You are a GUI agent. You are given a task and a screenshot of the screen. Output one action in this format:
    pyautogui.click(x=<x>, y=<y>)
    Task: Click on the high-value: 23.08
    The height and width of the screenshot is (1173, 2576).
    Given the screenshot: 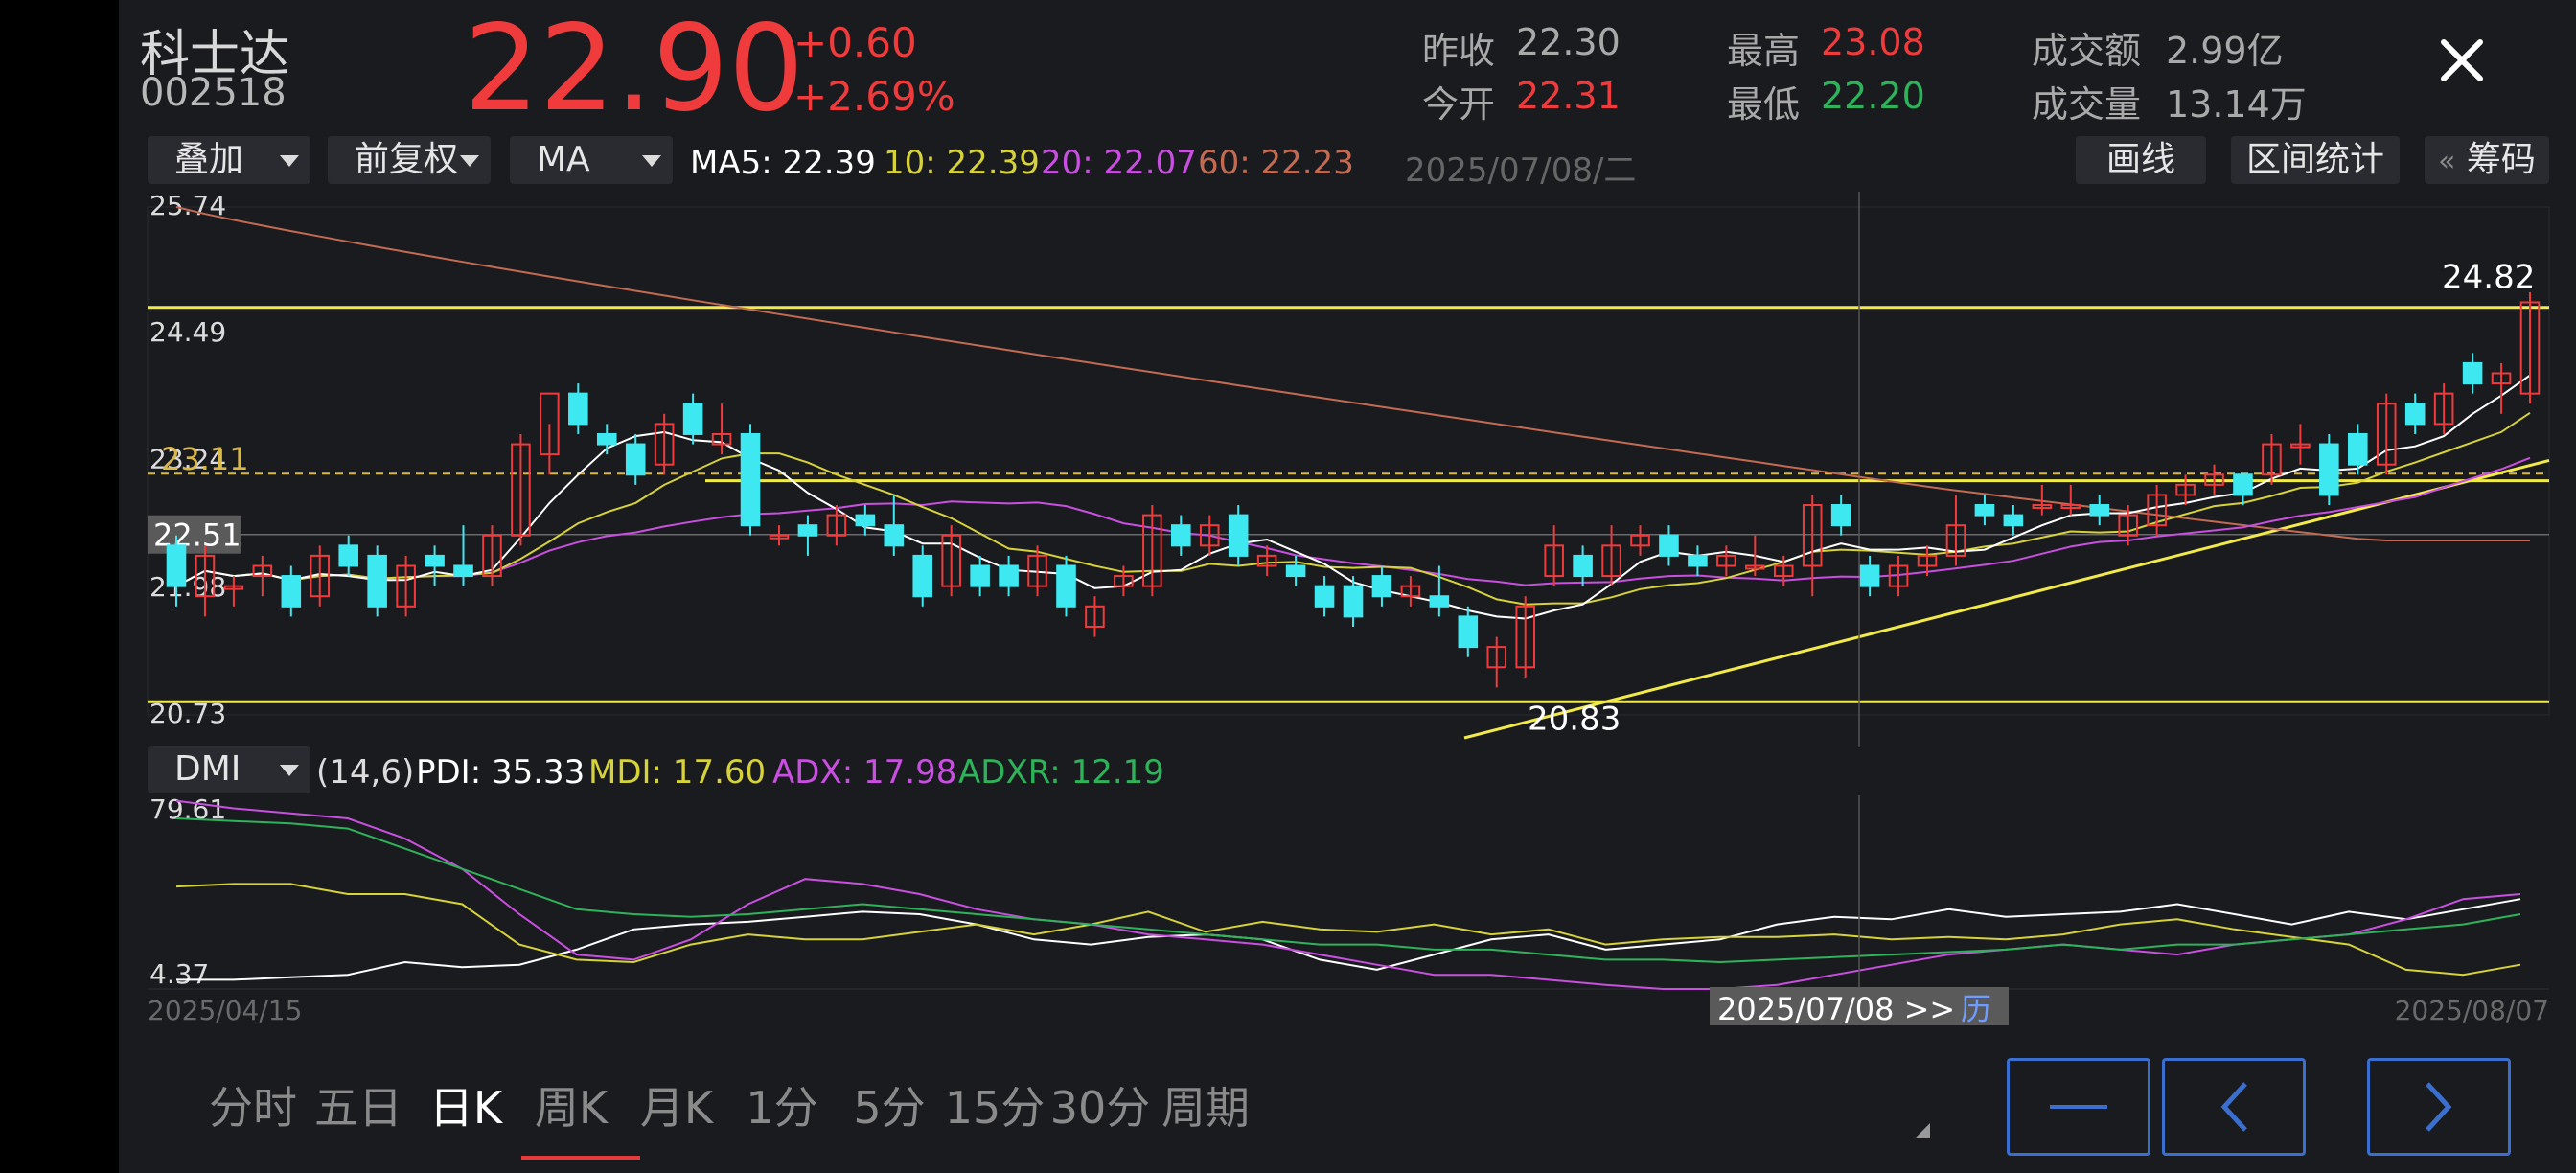 What is the action you would take?
    pyautogui.click(x=1873, y=42)
    